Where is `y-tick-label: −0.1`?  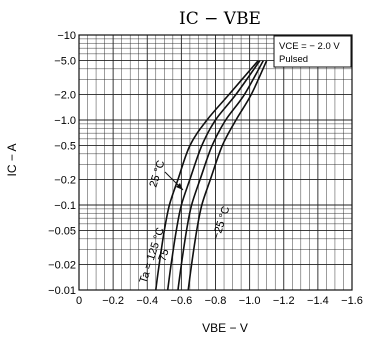 y-tick-label: −0.1 is located at coordinates (65, 206).